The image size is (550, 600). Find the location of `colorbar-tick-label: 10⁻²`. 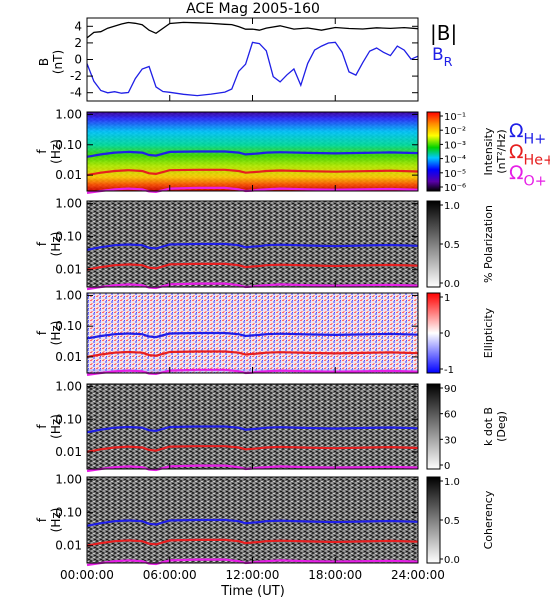

colorbar-tick-label: 10⁻² is located at coordinates (455, 131).